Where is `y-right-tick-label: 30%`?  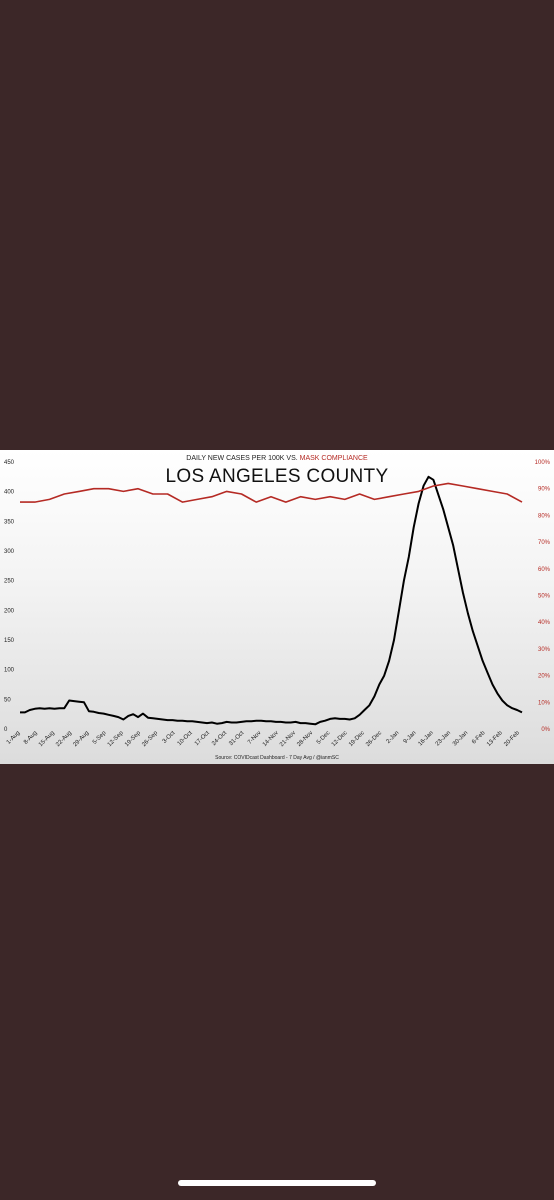 y-right-tick-label: 30% is located at coordinates (544, 650).